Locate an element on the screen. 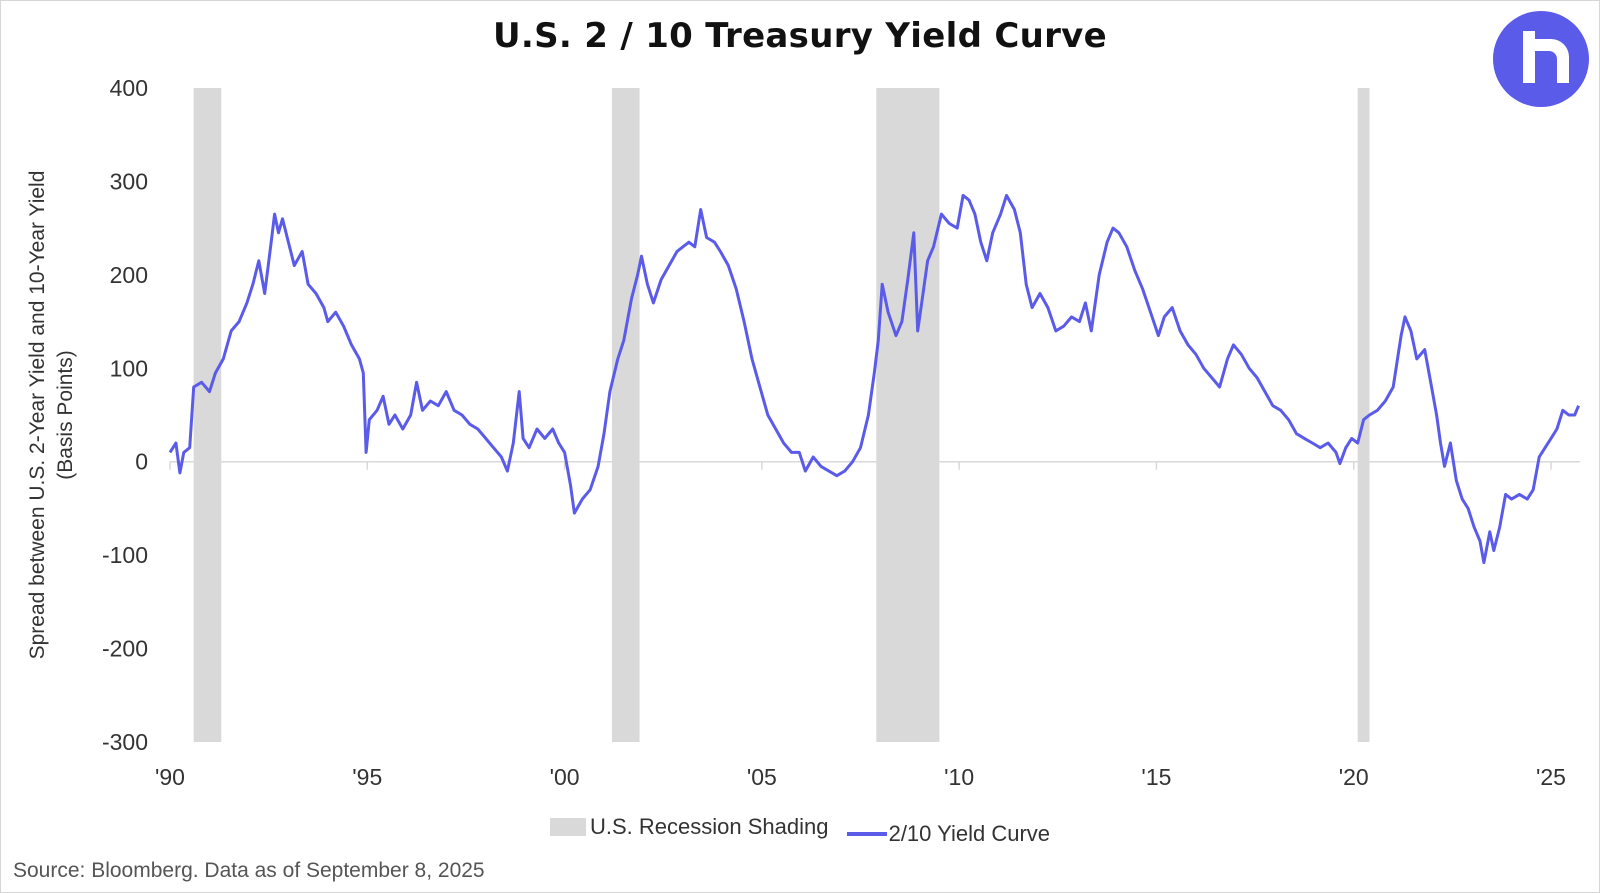  legend: U.S. Recession Shading 2/10 Yield Curve is located at coordinates (800, 830).